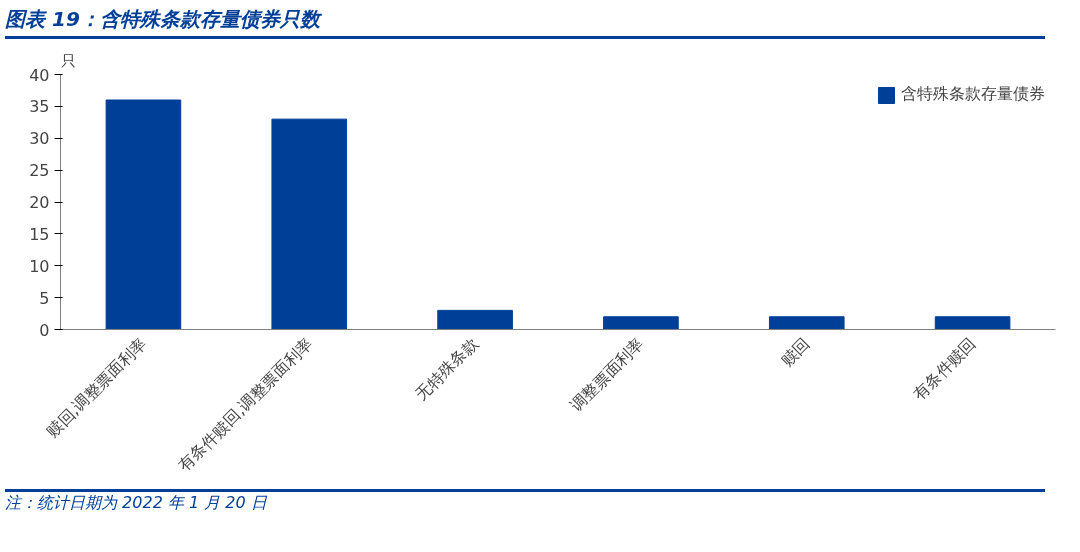 The width and height of the screenshot is (1080, 552). I want to click on x-tick-label: 赎回, so click(795, 351).